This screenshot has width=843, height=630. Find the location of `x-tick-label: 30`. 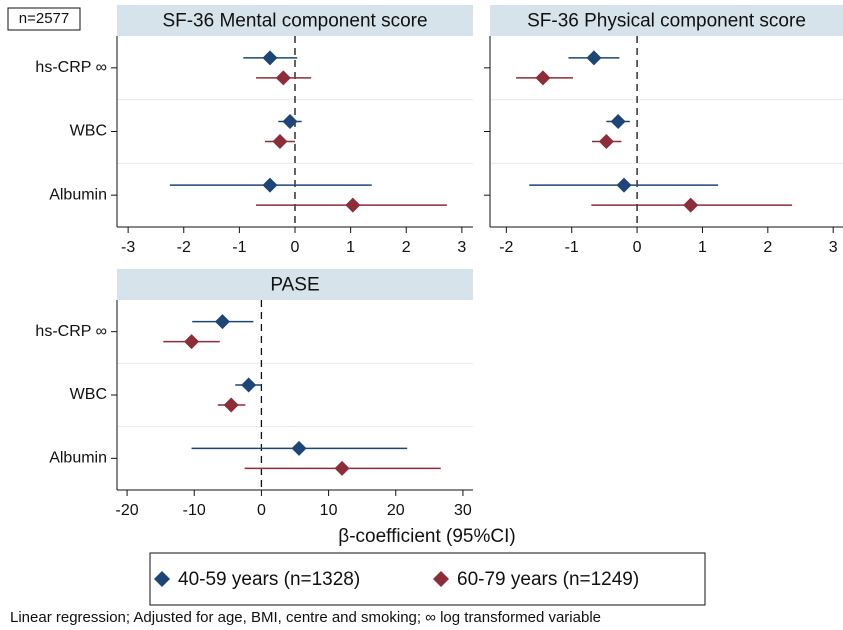

x-tick-label: 30 is located at coordinates (463, 510).